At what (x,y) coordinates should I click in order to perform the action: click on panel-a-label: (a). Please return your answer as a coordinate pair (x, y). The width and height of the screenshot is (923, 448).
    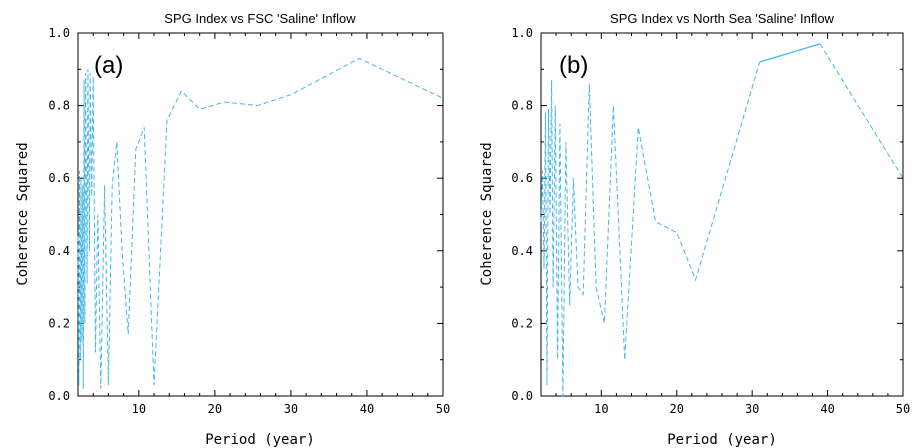
    Looking at the image, I should click on (108, 65).